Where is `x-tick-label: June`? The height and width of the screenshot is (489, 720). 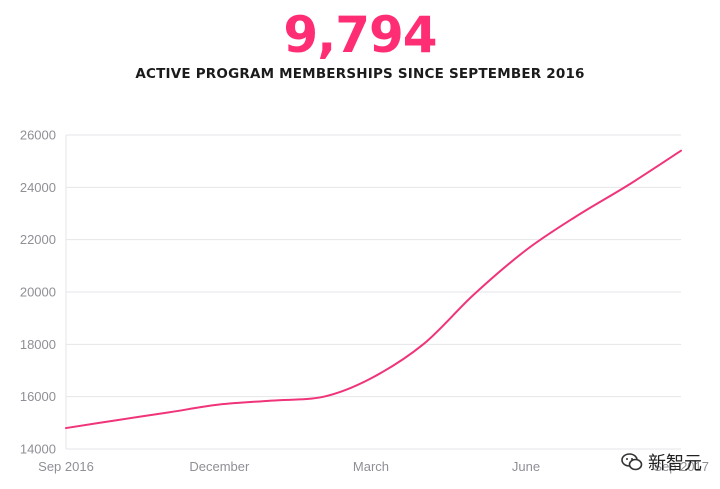
x-tick-label: June is located at coordinates (526, 466).